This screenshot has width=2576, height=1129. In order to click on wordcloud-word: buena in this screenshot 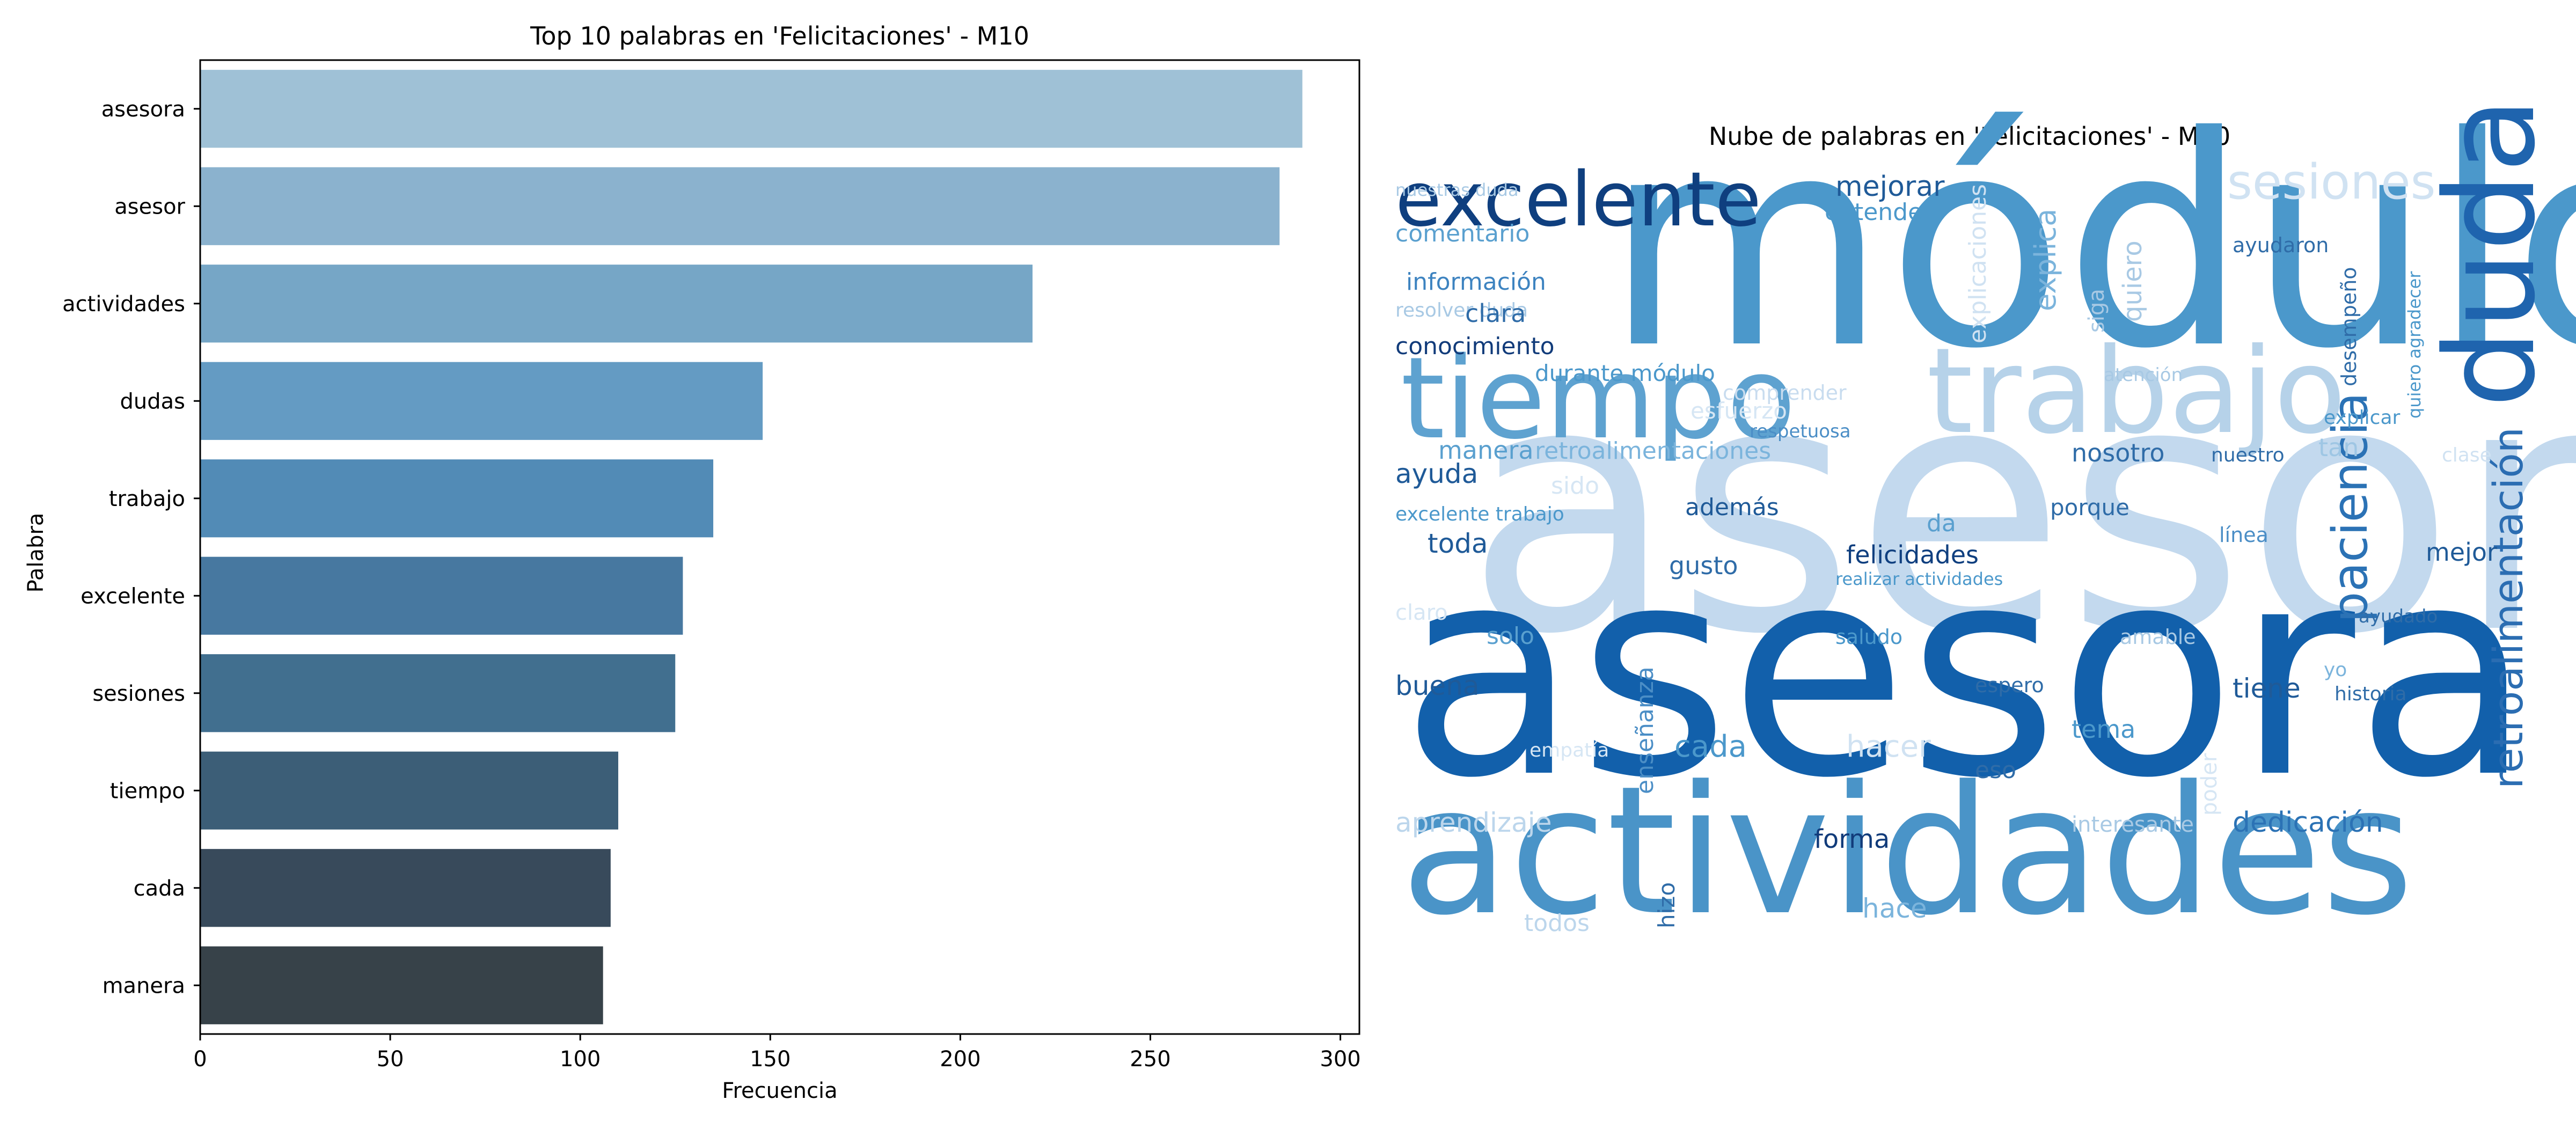, I will do `click(1437, 685)`.